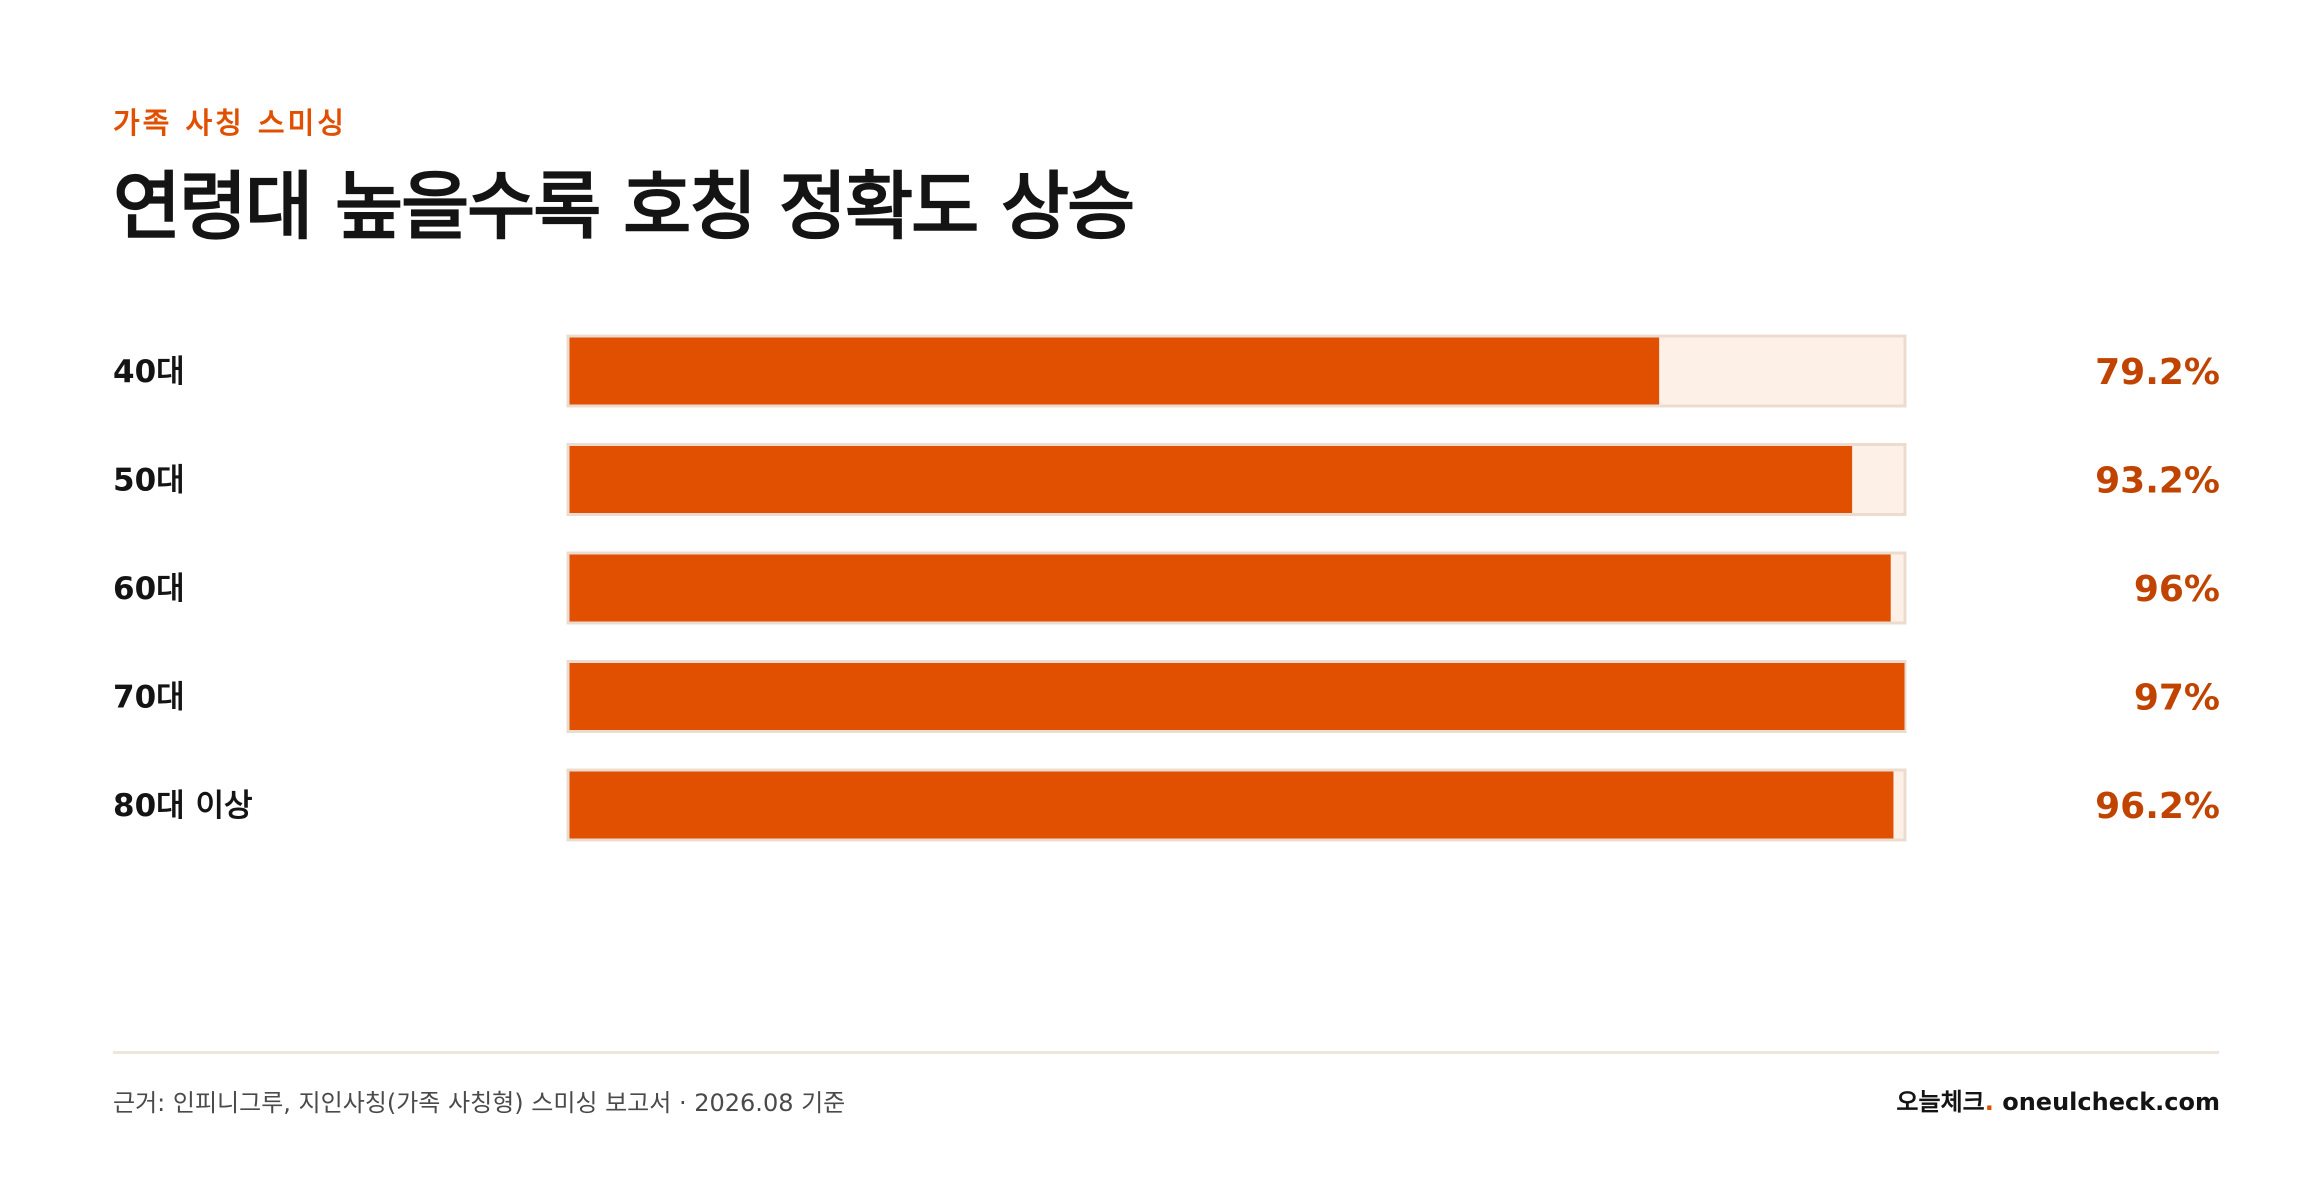  I want to click on brand-credit: 오늘체크. oneulcheck.com, so click(2058, 1099).